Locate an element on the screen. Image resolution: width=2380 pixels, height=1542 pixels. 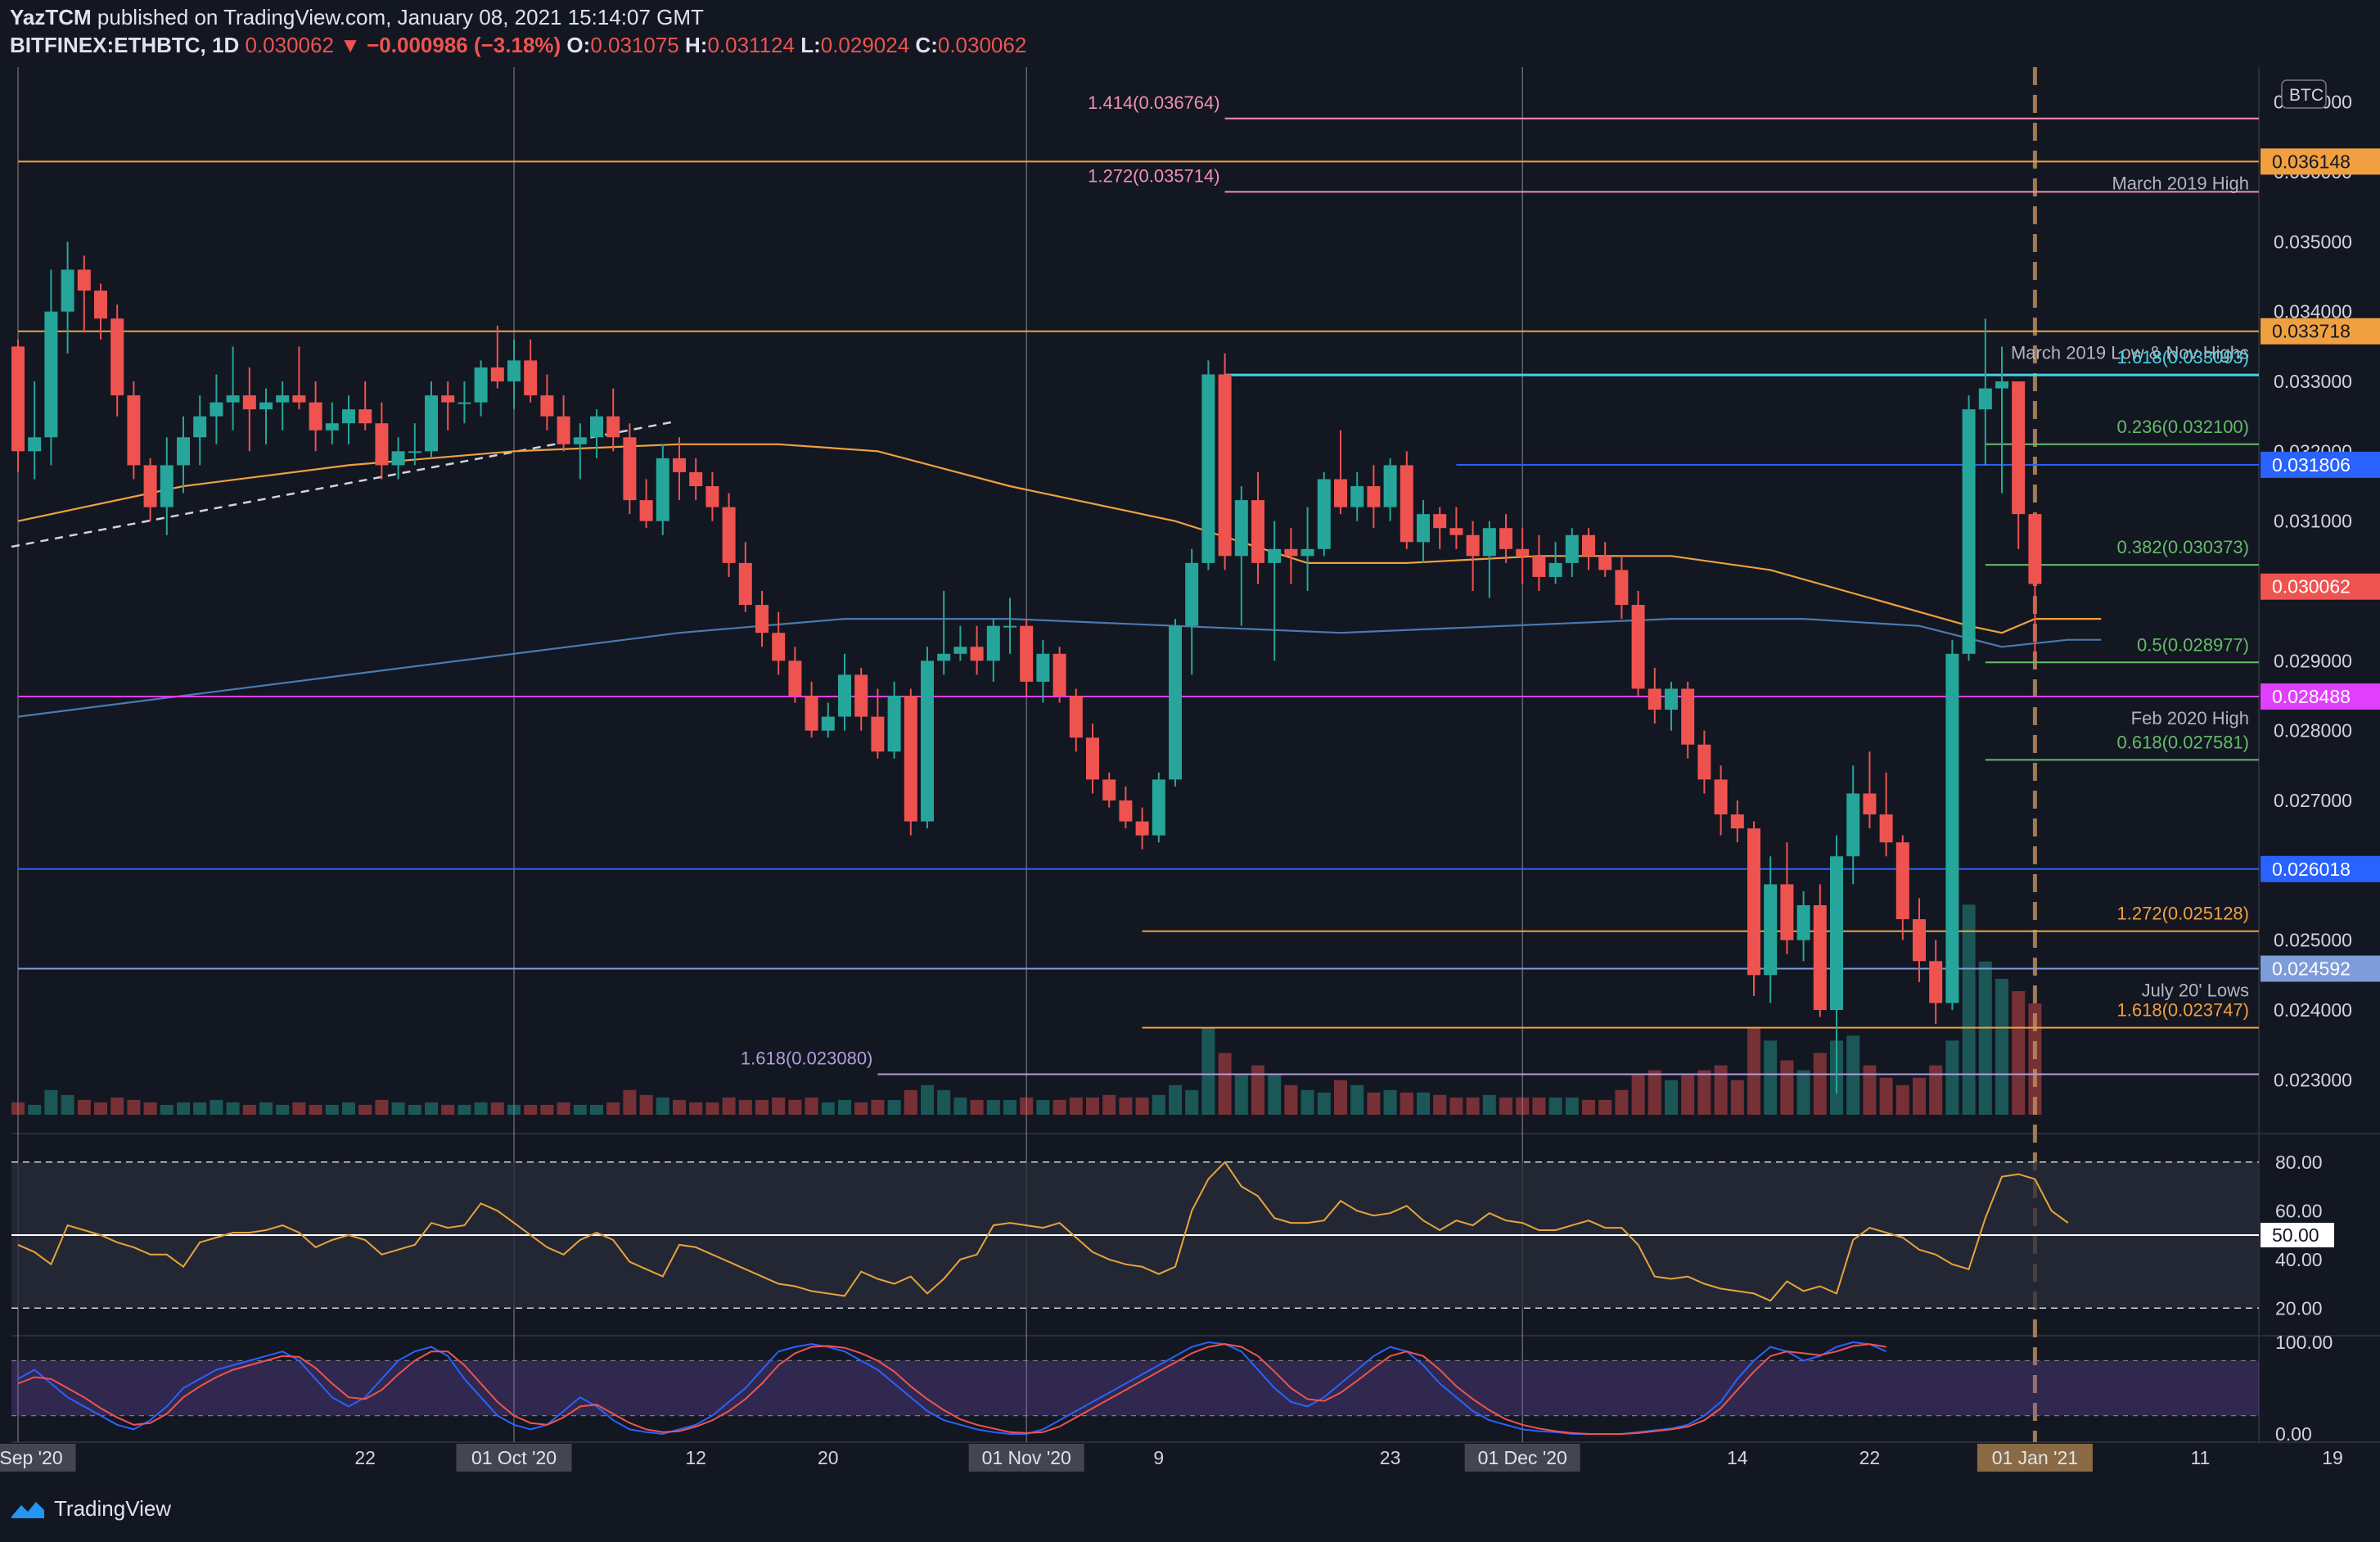
symbol-label: BITFINEX:ETHBTC, 1D is located at coordinates (125, 45).